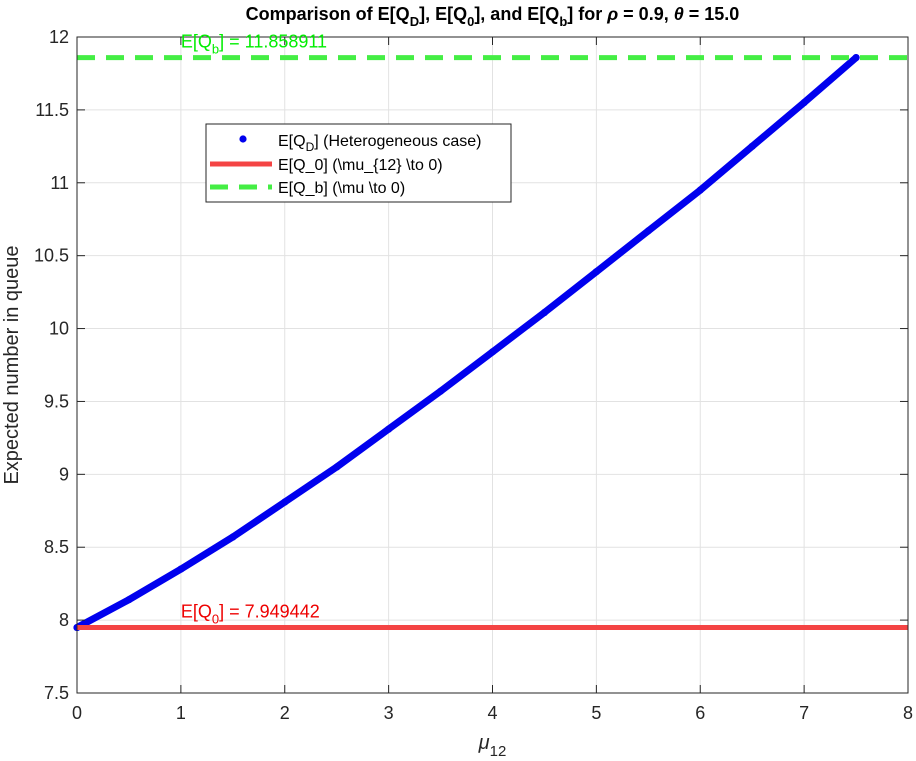 This screenshot has width=916, height=761. What do you see at coordinates (700, 713) in the screenshot?
I see `x-tick-label: 6` at bounding box center [700, 713].